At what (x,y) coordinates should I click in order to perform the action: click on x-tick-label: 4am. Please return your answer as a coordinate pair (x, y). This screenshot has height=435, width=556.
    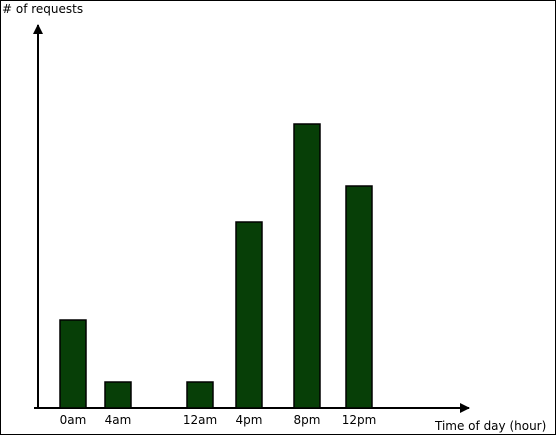
    Looking at the image, I should click on (118, 420).